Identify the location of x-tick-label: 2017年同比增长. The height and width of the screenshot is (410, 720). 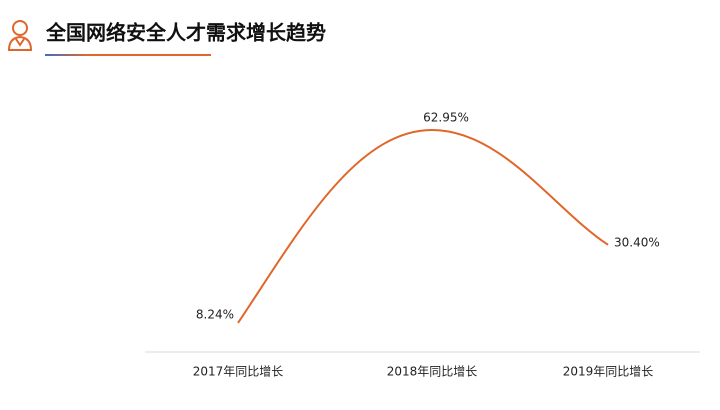
(238, 372).